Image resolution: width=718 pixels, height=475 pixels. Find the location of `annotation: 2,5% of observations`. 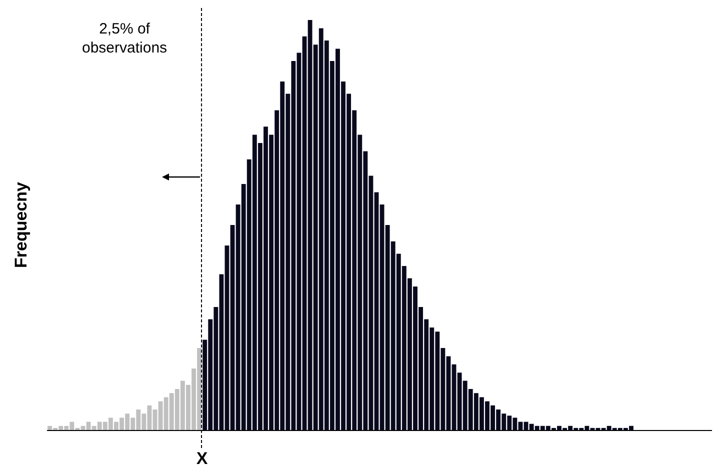

annotation: 2,5% of observations is located at coordinates (125, 38).